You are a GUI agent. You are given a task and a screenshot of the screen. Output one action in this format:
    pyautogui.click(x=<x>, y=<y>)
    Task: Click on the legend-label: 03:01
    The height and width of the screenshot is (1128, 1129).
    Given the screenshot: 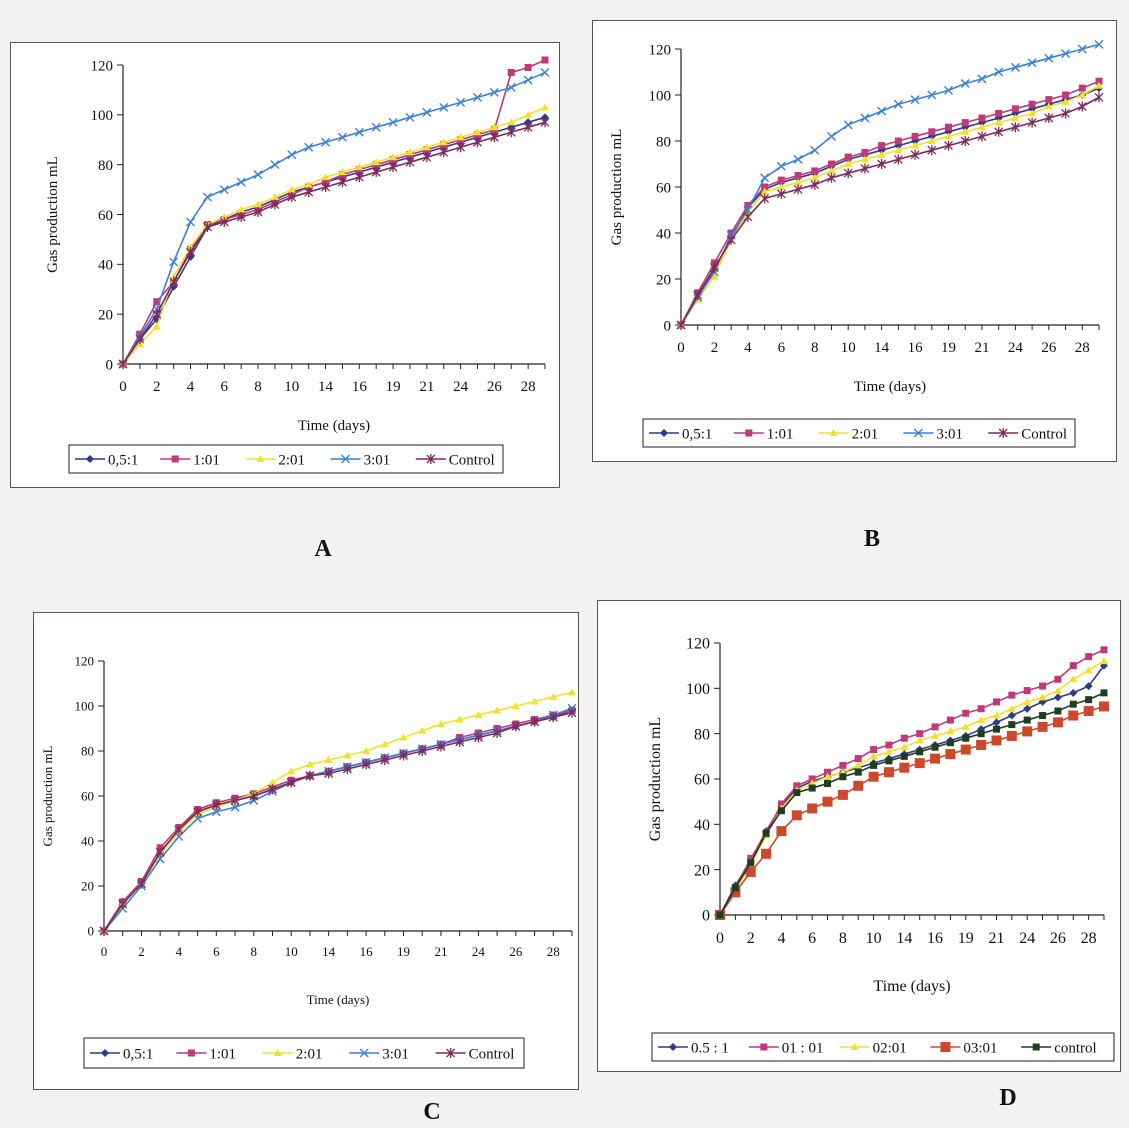 What is the action you would take?
    pyautogui.click(x=980, y=1048)
    